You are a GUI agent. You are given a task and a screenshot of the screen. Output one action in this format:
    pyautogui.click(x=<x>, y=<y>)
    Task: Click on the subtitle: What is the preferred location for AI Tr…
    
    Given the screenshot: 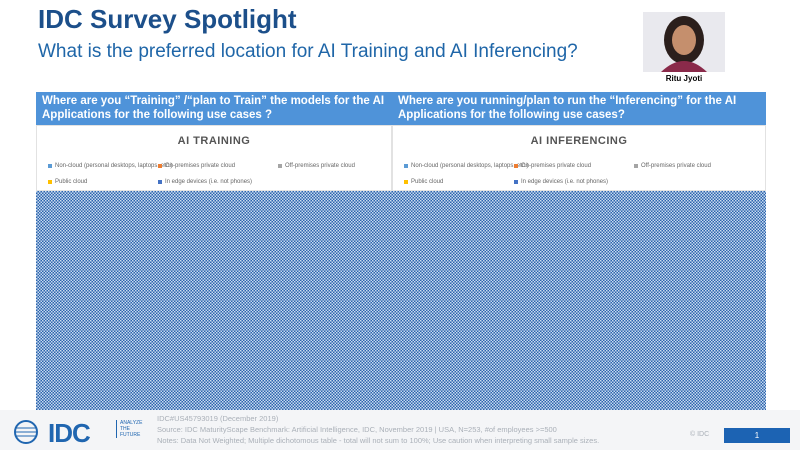 What is the action you would take?
    pyautogui.click(x=308, y=51)
    